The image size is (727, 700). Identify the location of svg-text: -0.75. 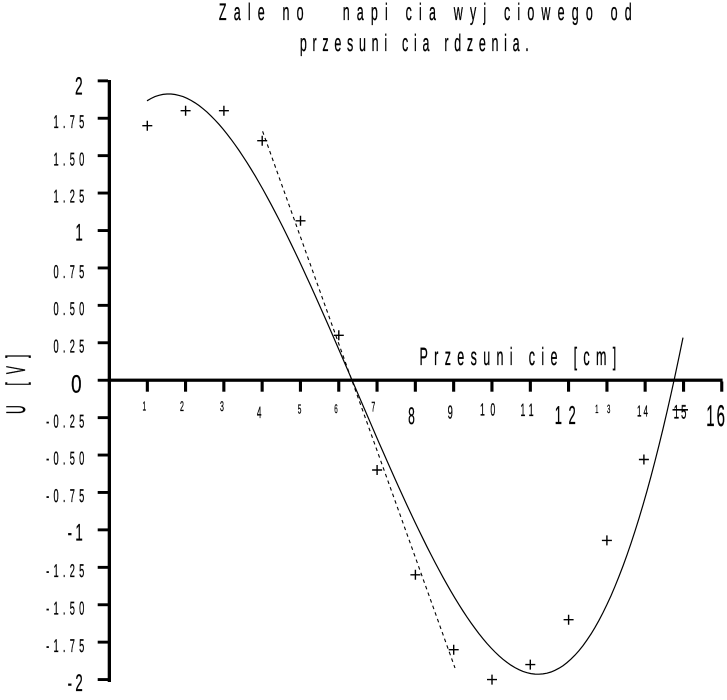
(67, 495).